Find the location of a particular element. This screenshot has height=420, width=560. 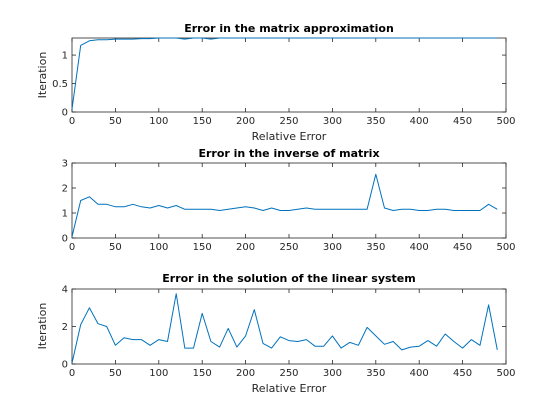

subplot-title: Error in the matrix approximation is located at coordinates (289, 28).